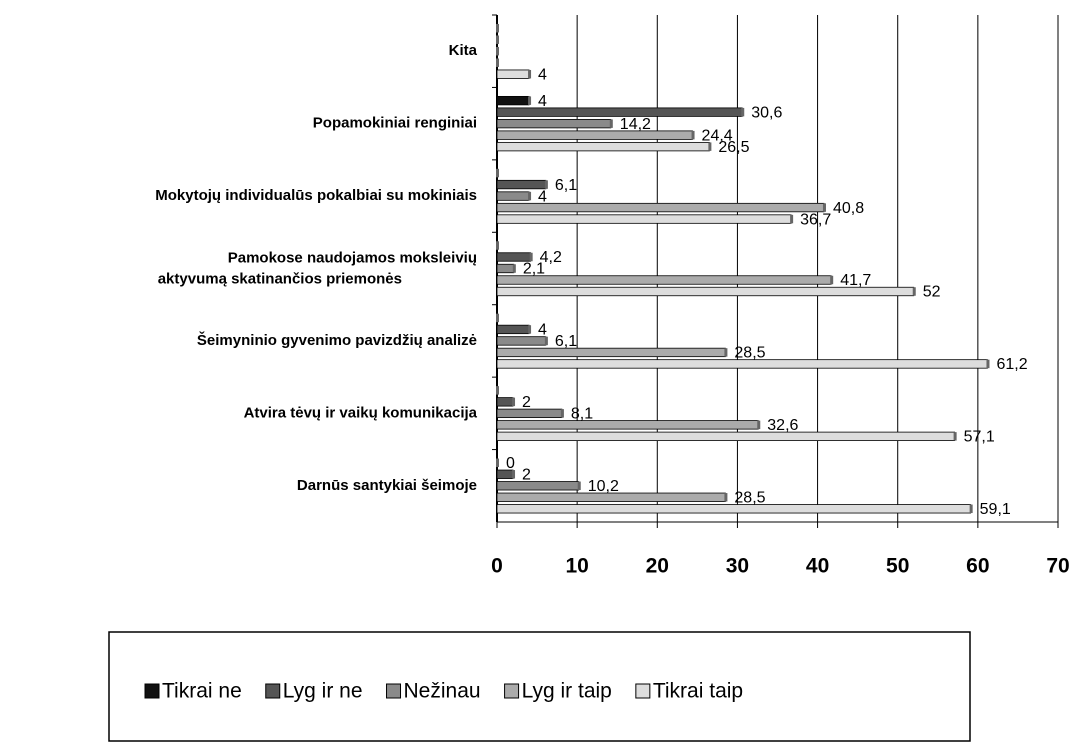  Describe the element at coordinates (337, 340) in the screenshot. I see `y-tick-label: Šeimyninio gyvenimo pavizdžių analizė` at that location.